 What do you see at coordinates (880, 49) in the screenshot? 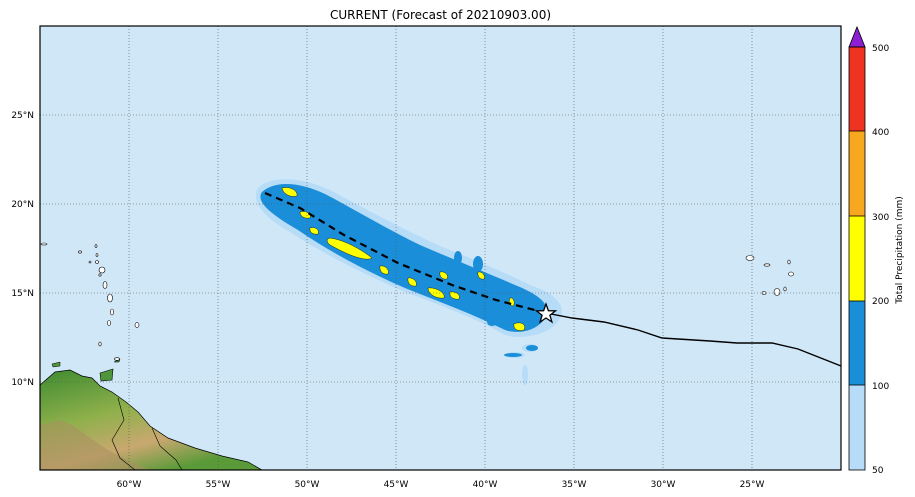
I see `colorbar-tick-label: 500` at bounding box center [880, 49].